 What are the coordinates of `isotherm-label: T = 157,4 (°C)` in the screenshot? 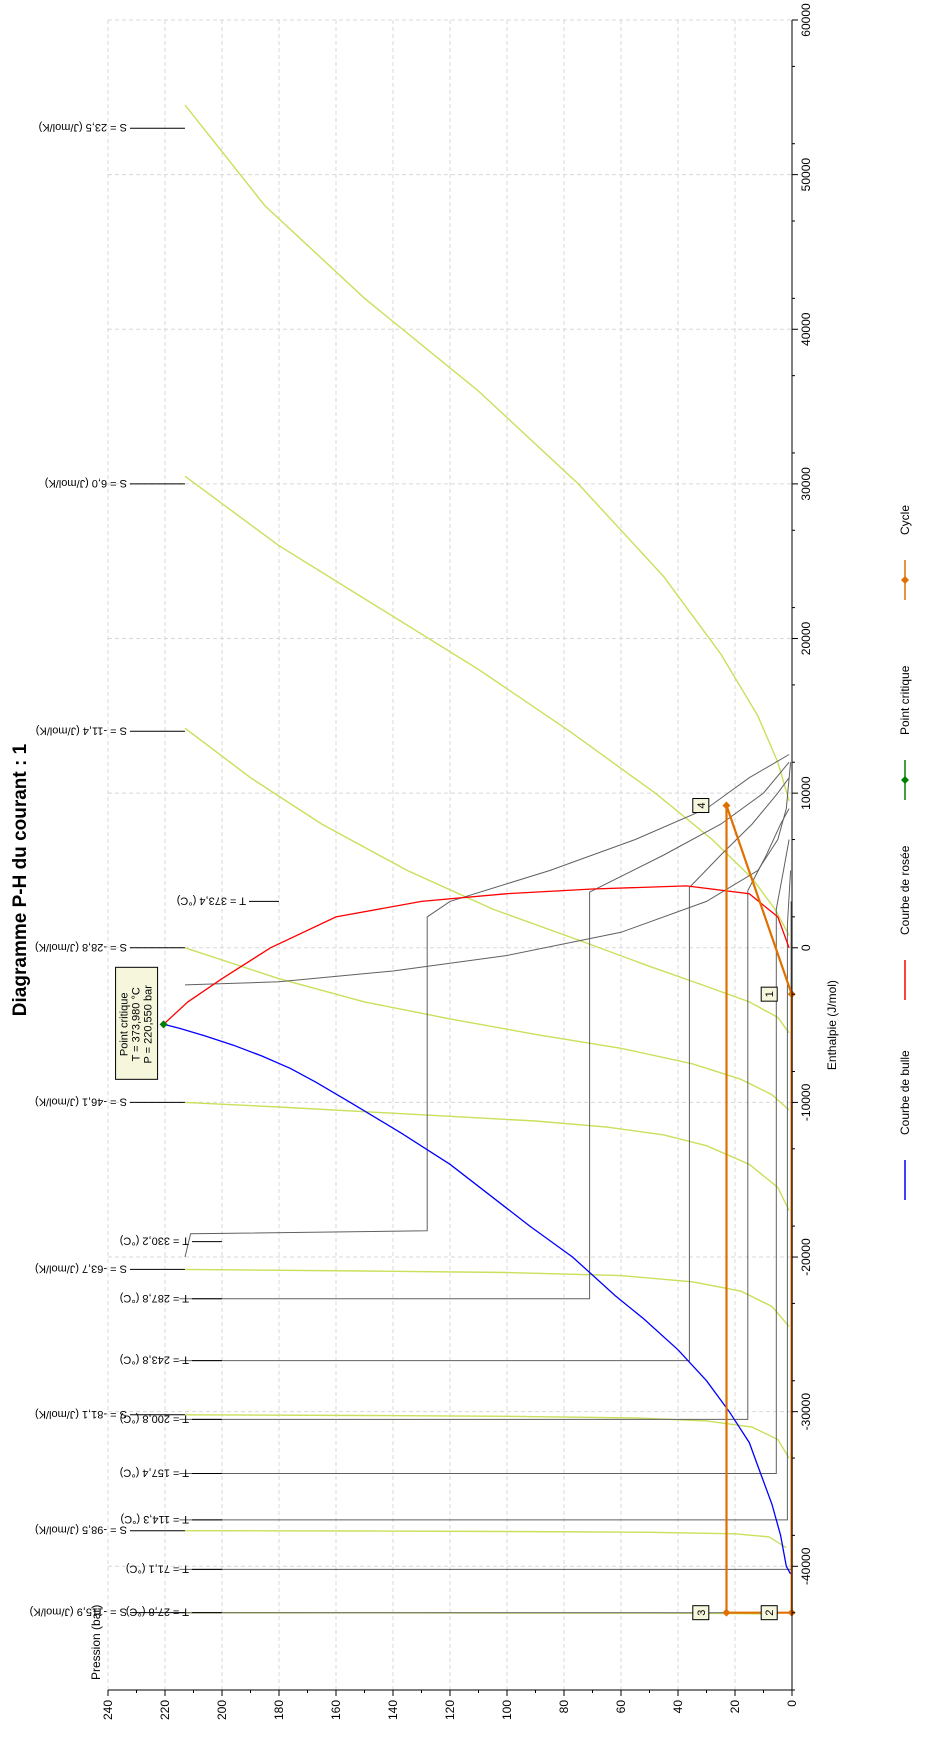 It's located at (154, 1473).